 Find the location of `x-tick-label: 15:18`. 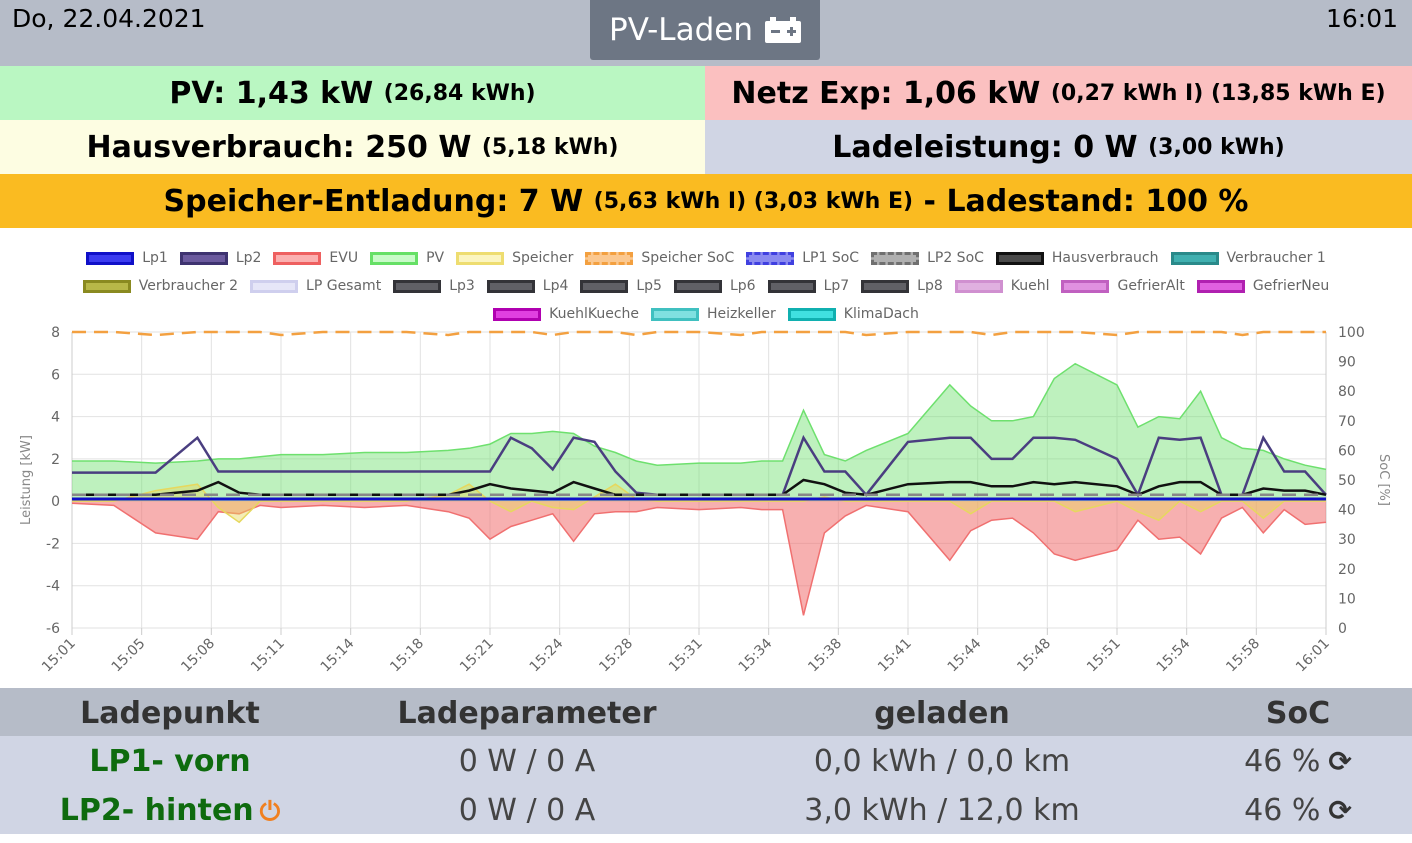

x-tick-label: 15:18 is located at coordinates (407, 656).